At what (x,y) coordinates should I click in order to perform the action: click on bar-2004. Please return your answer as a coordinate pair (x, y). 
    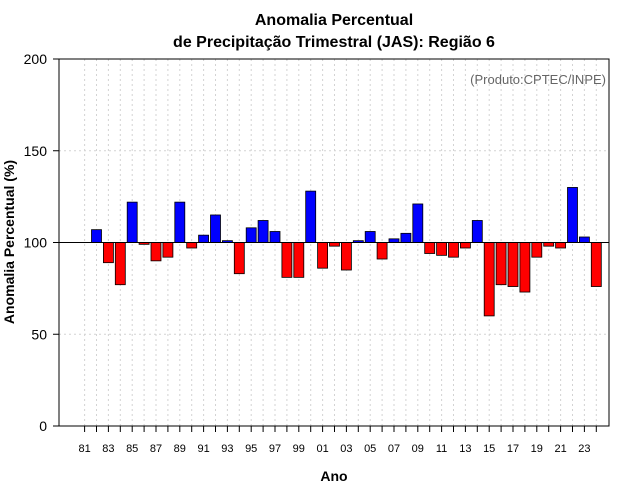
    Looking at the image, I should click on (370, 237).